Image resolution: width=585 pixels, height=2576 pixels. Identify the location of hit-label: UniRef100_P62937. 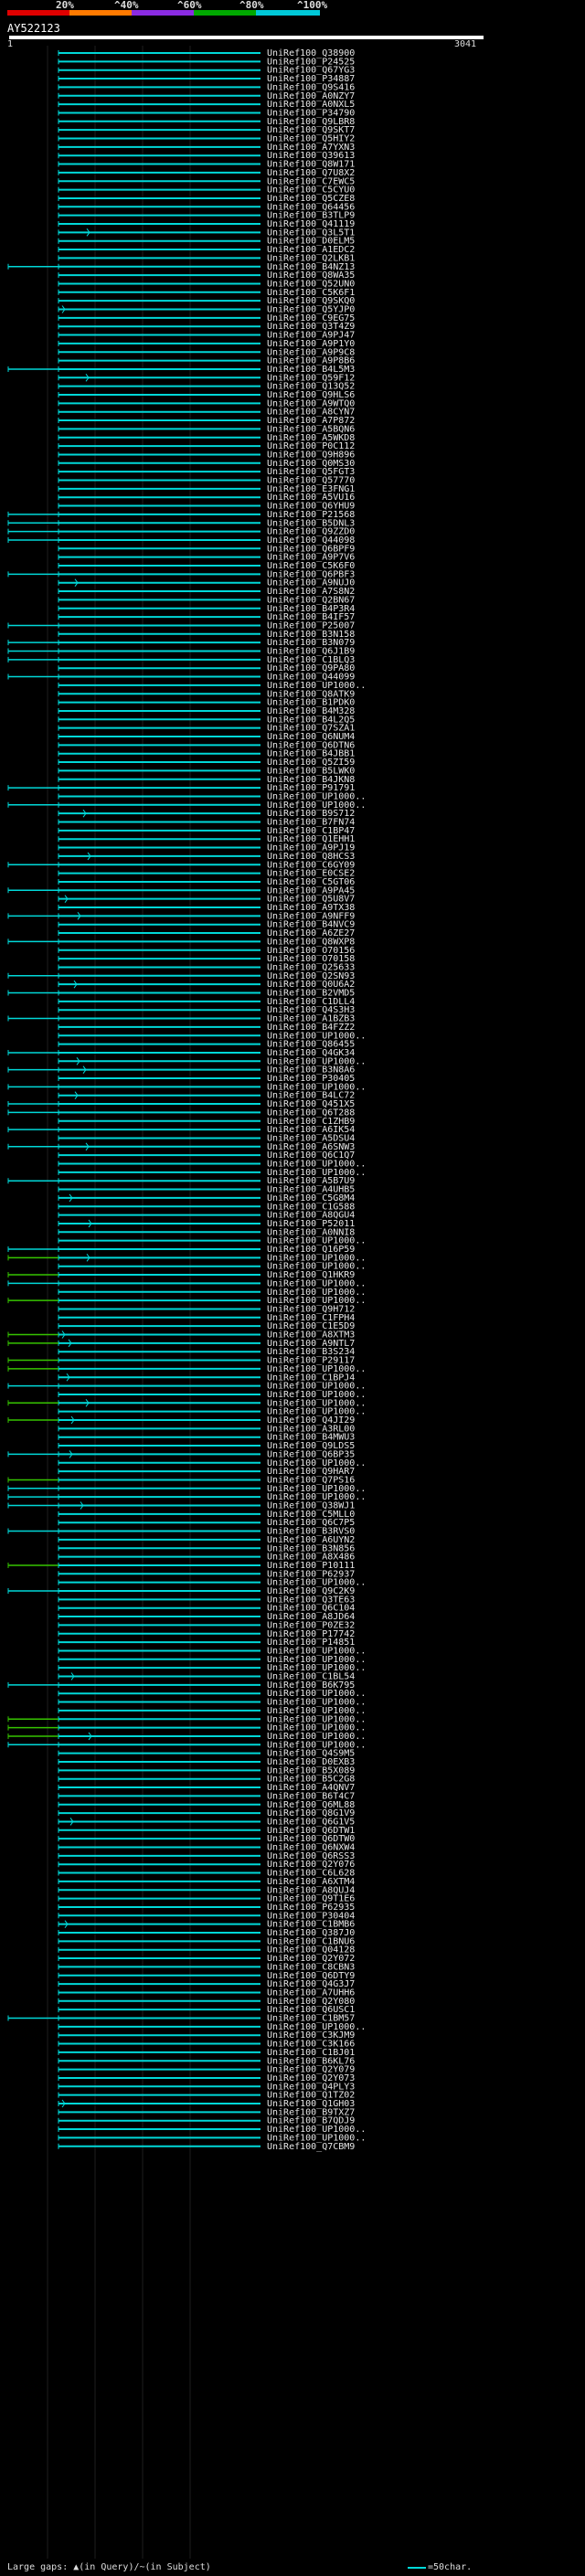
(311, 1574).